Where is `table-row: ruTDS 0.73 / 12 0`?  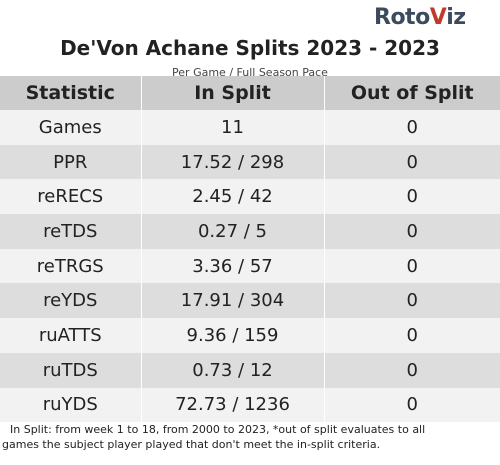
table-row: ruTDS 0.73 / 12 0 is located at coordinates (250, 370).